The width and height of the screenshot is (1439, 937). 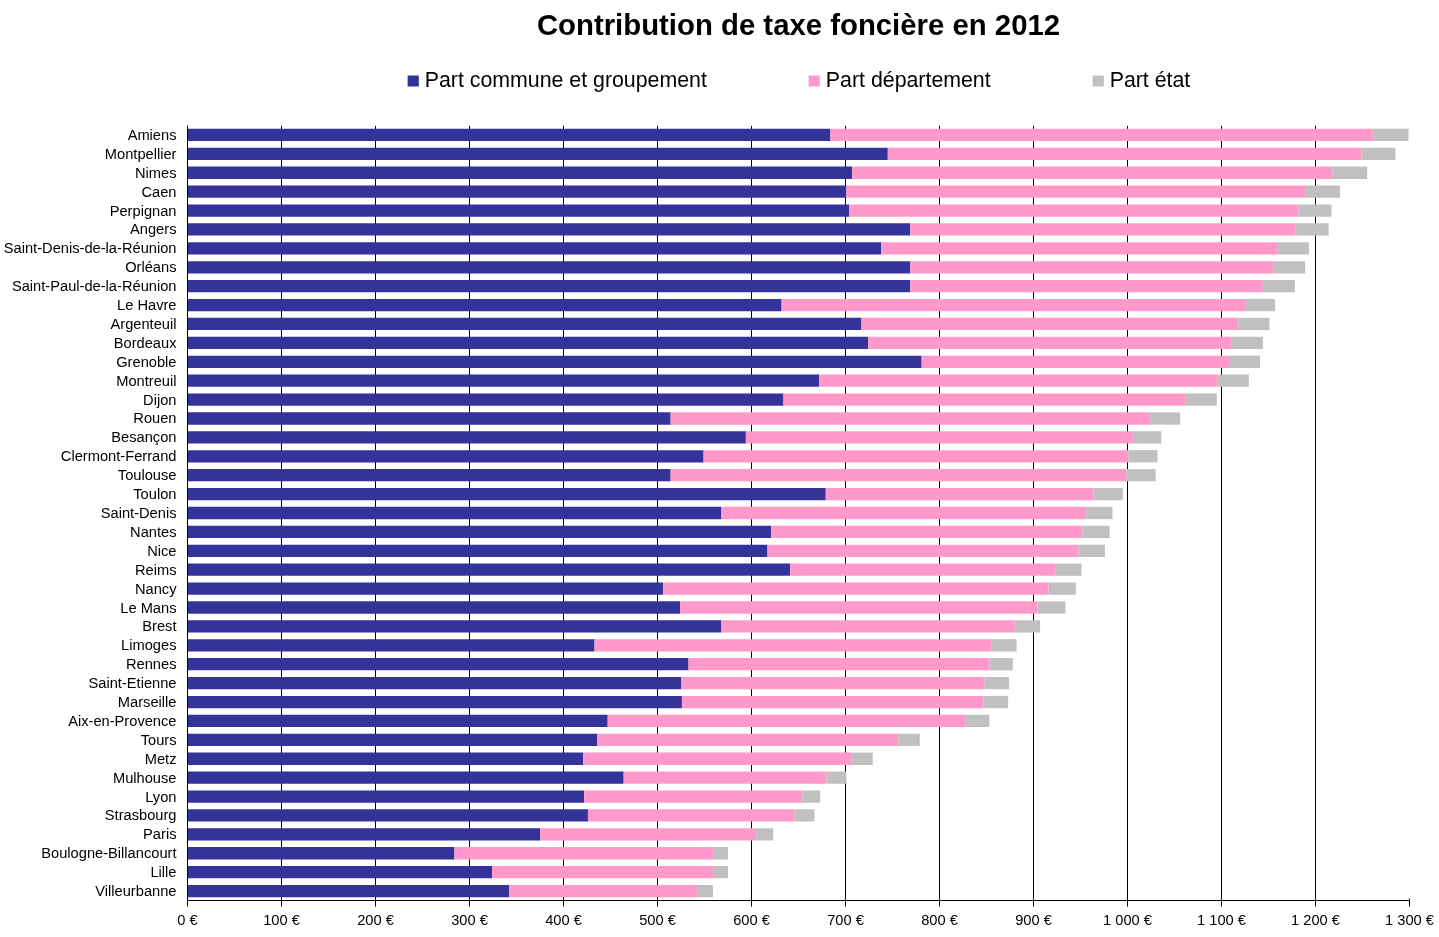 I want to click on y-tick-label: Caen, so click(x=159, y=191).